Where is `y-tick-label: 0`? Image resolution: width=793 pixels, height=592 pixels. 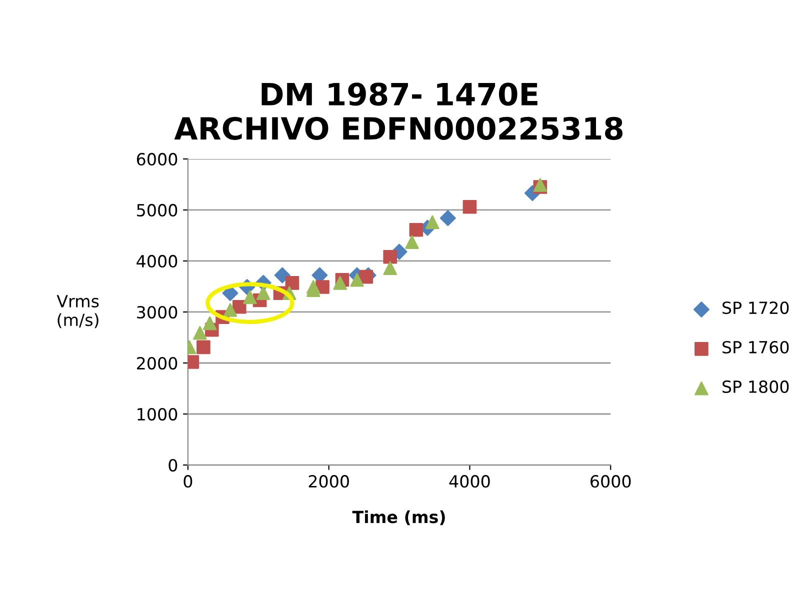
y-tick-label: 0 is located at coordinates (173, 465).